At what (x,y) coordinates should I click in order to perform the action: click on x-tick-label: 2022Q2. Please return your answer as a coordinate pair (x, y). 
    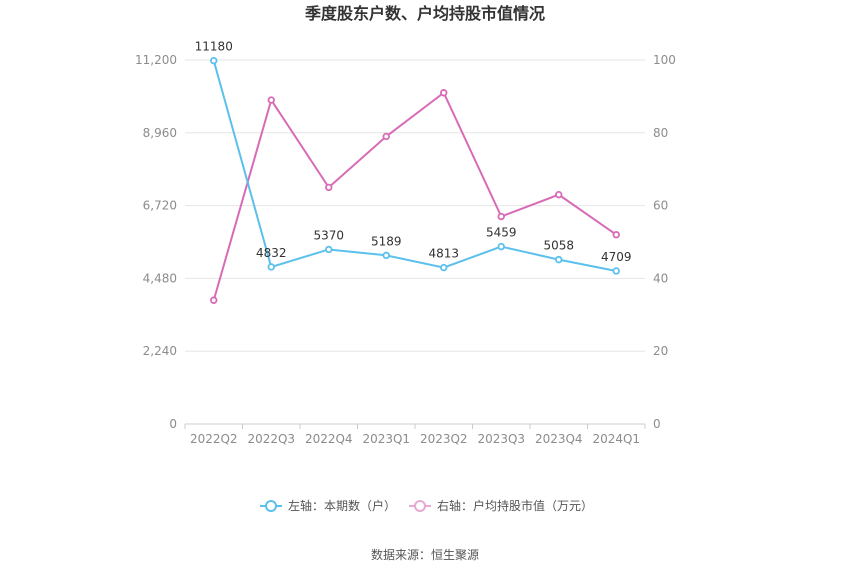
    Looking at the image, I should click on (214, 439).